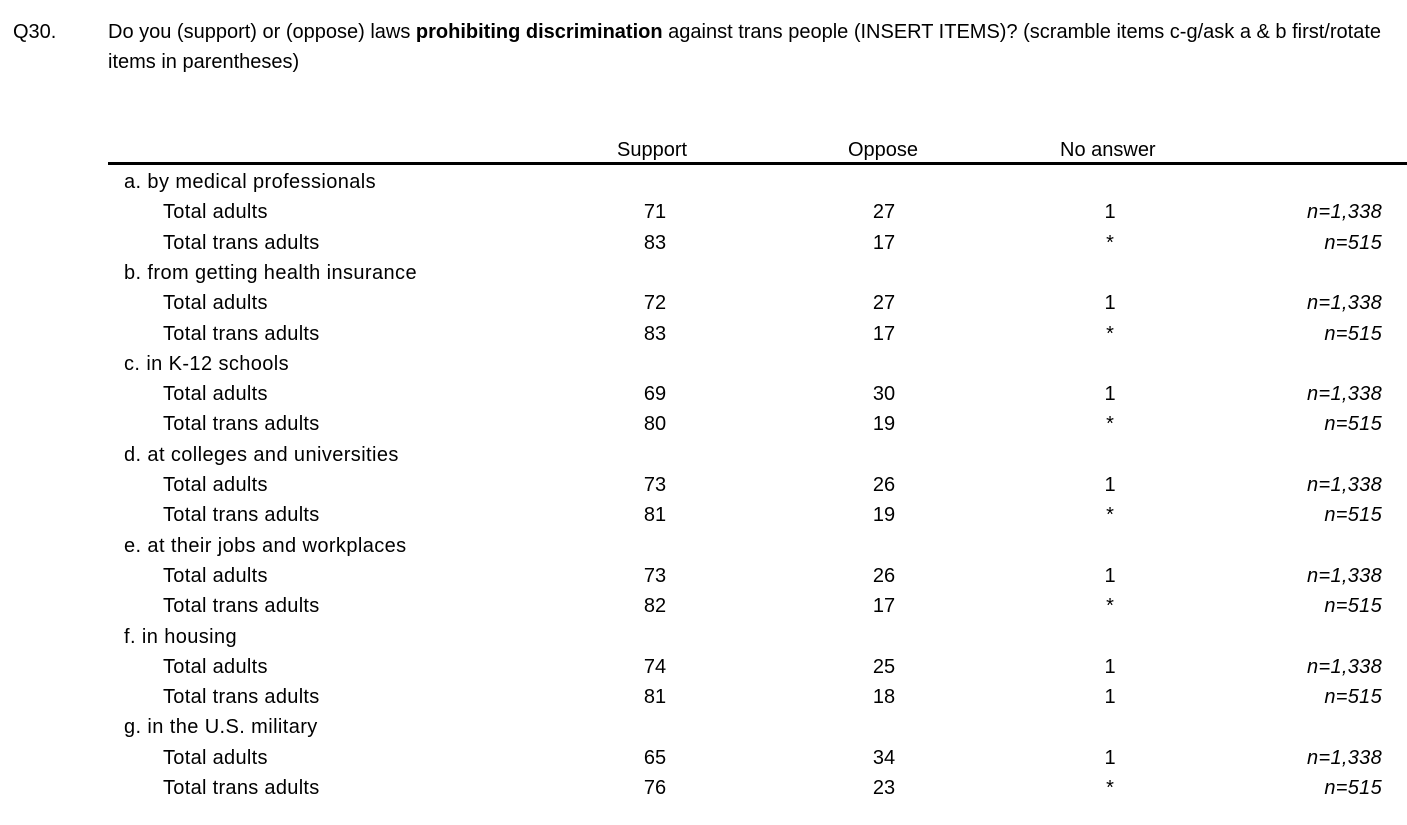 This screenshot has height=825, width=1407. I want to click on question-text-before: Do you (support) or (oppose) laws, so click(262, 32).